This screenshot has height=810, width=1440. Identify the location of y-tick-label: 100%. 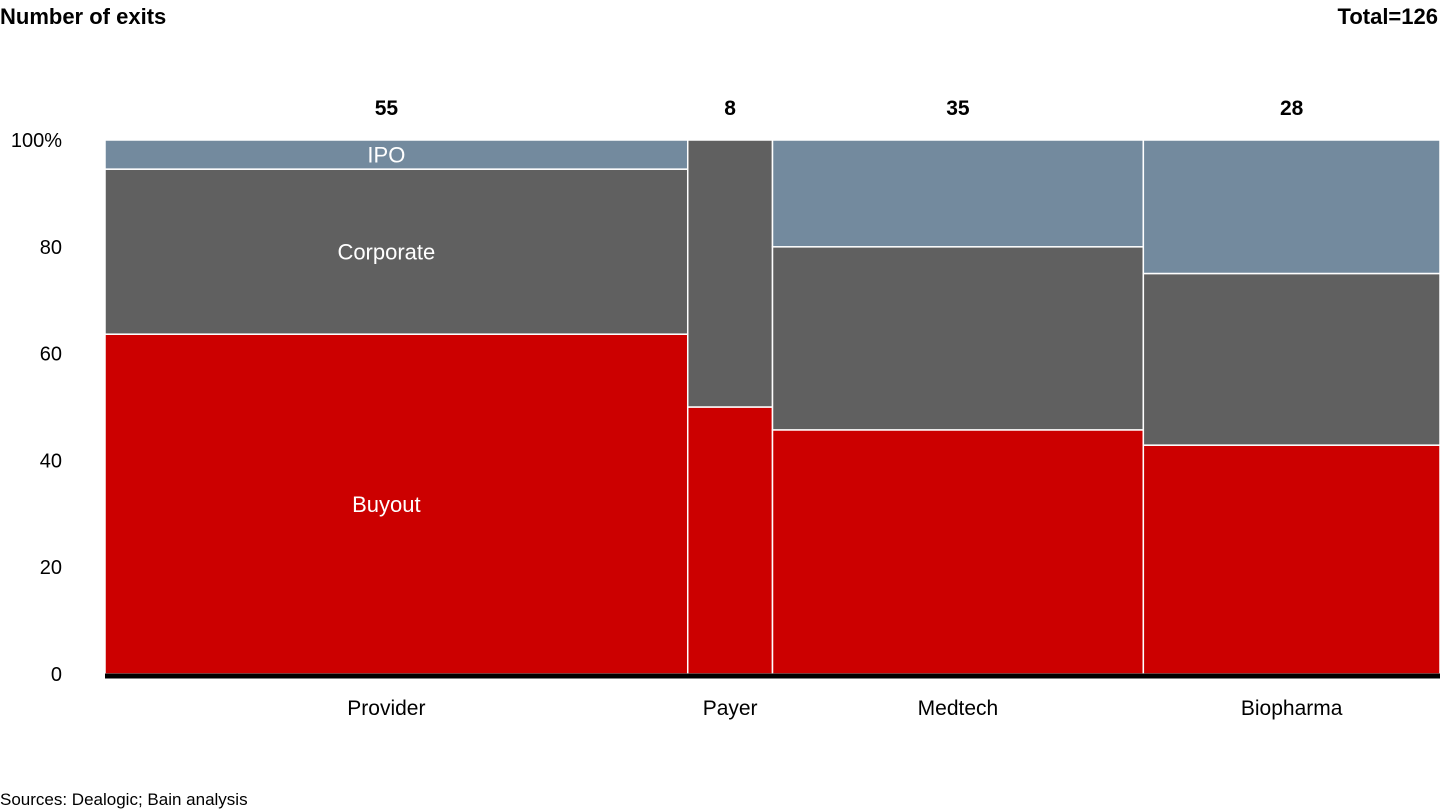
(36, 141).